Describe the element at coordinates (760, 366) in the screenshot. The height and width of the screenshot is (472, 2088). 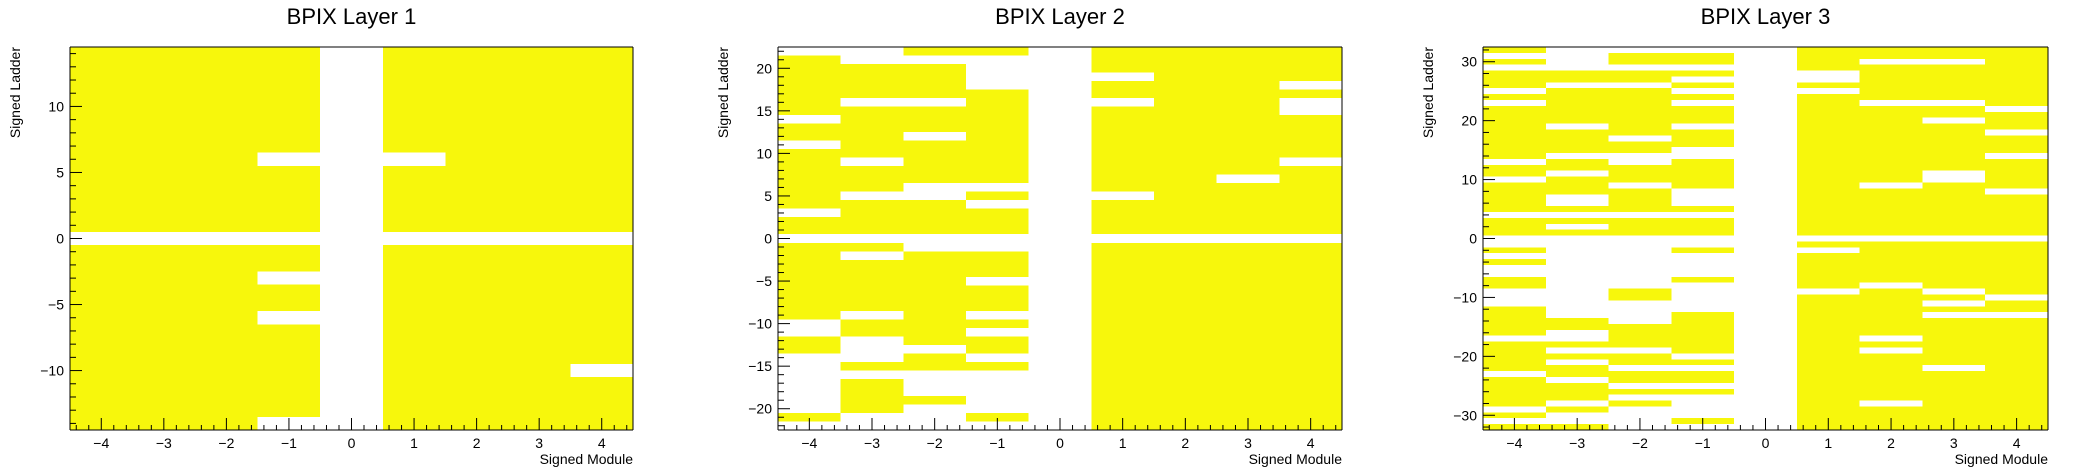
I see `y-tick-label: −15` at that location.